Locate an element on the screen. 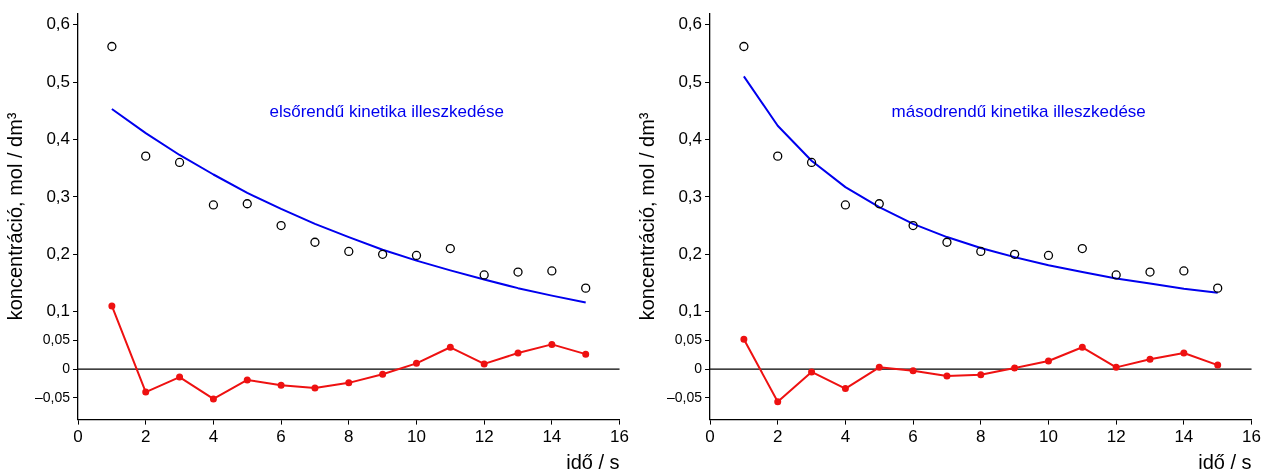 The image size is (1264, 475). annotation: elsőrendű kinetika illeszkedése is located at coordinates (386, 112).